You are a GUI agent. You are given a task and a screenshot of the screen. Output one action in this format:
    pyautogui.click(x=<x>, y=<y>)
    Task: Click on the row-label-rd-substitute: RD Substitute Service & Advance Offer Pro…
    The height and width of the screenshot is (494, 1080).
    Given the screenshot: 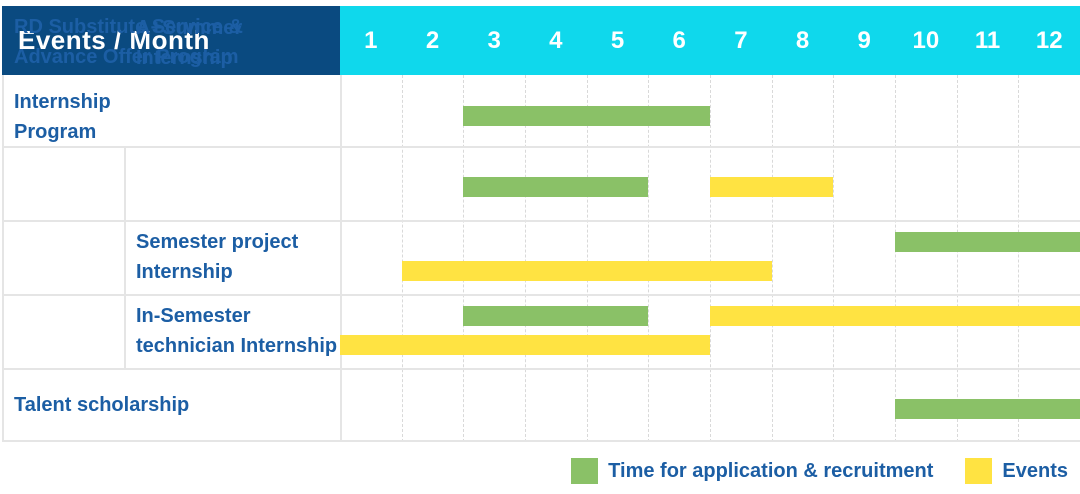 What is the action you would take?
    pyautogui.click(x=171, y=41)
    